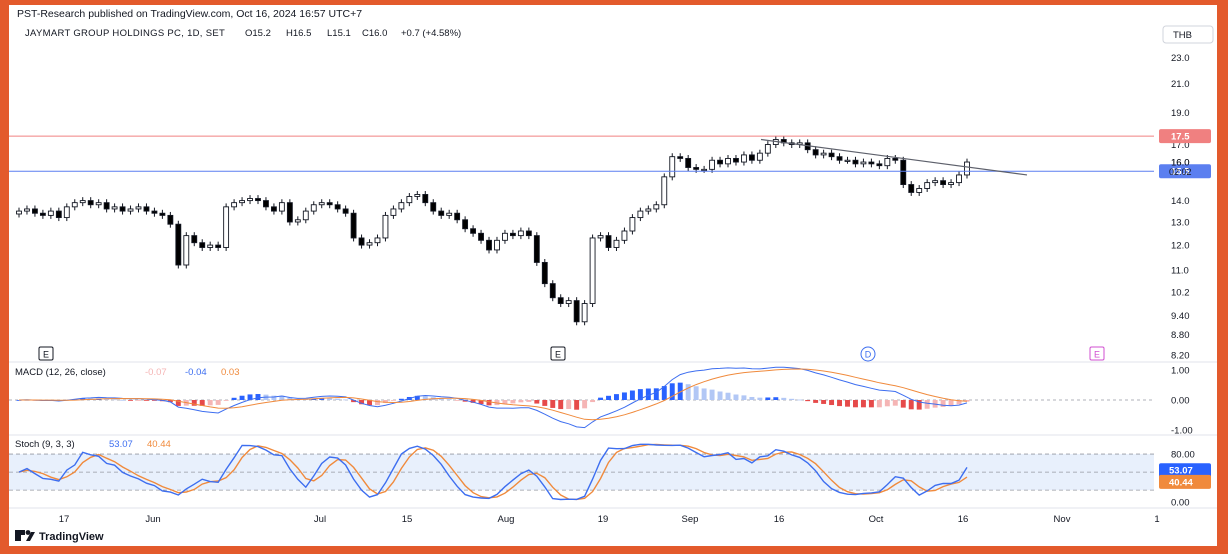 The width and height of the screenshot is (1228, 554). What do you see at coordinates (506, 519) in the screenshot?
I see `time-tick-label: Aug` at bounding box center [506, 519].